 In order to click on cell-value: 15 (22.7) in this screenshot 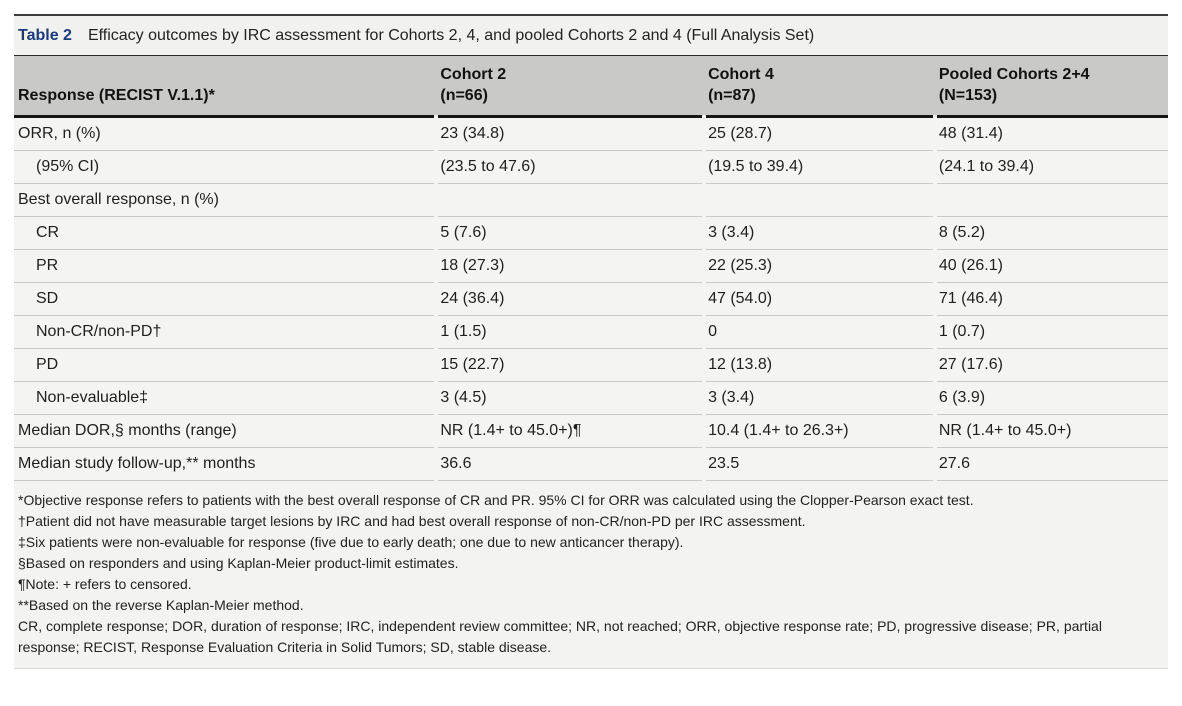, I will do `click(571, 365)`.